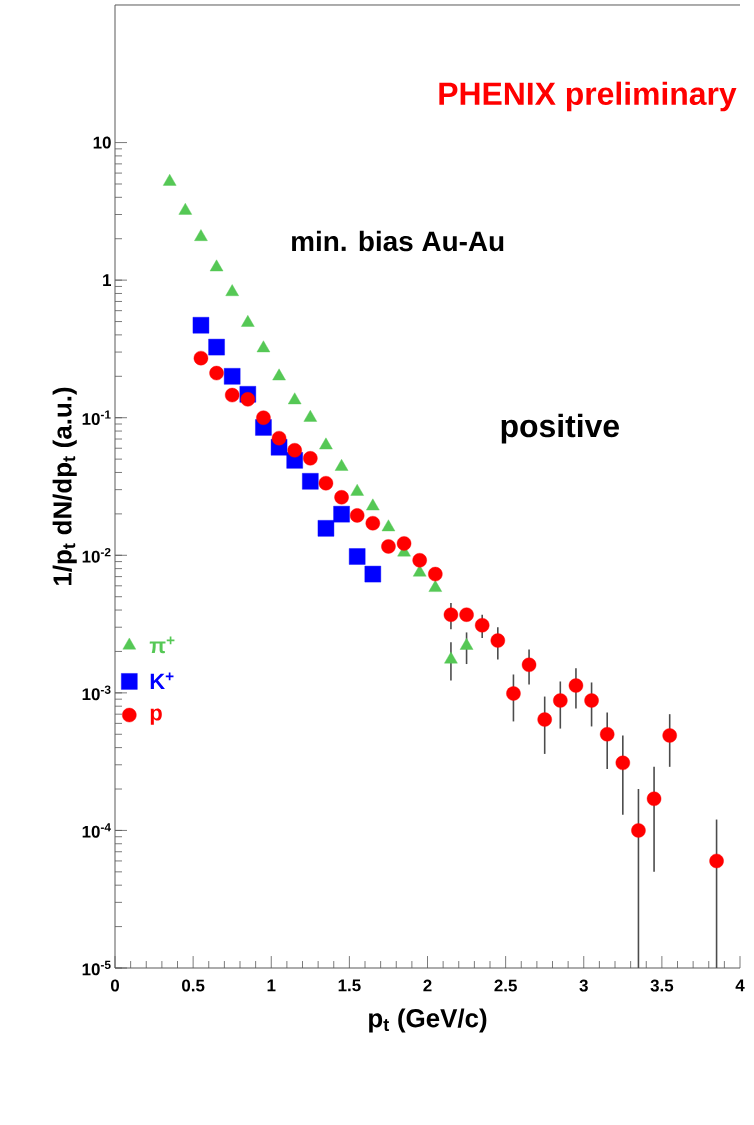  Describe the element at coordinates (193, 985) in the screenshot. I see `x-tick-label: 0.5` at that location.